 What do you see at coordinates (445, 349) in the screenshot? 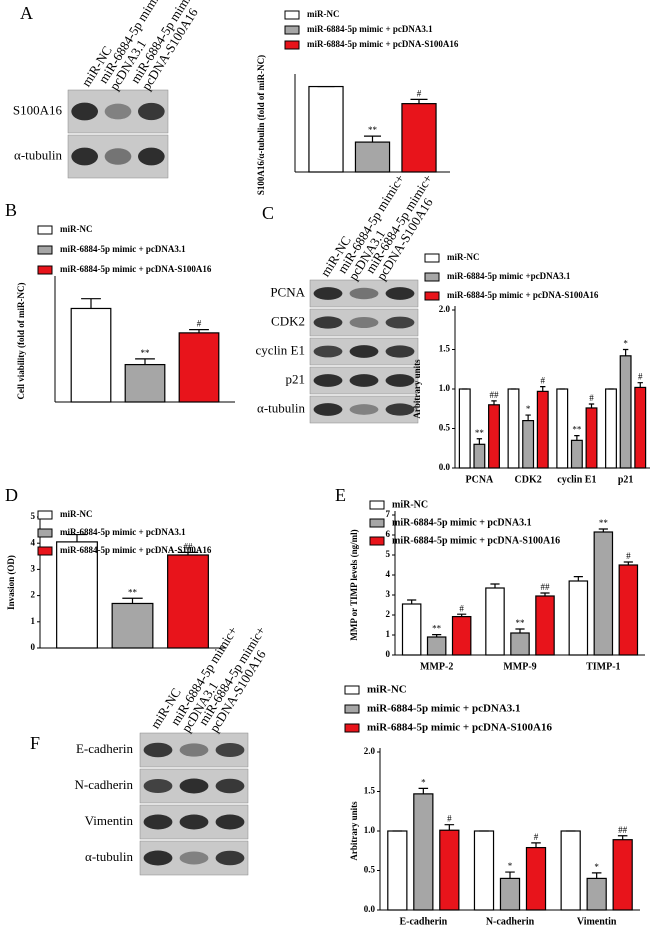
I see `y-tick-label: 1.5` at bounding box center [445, 349].